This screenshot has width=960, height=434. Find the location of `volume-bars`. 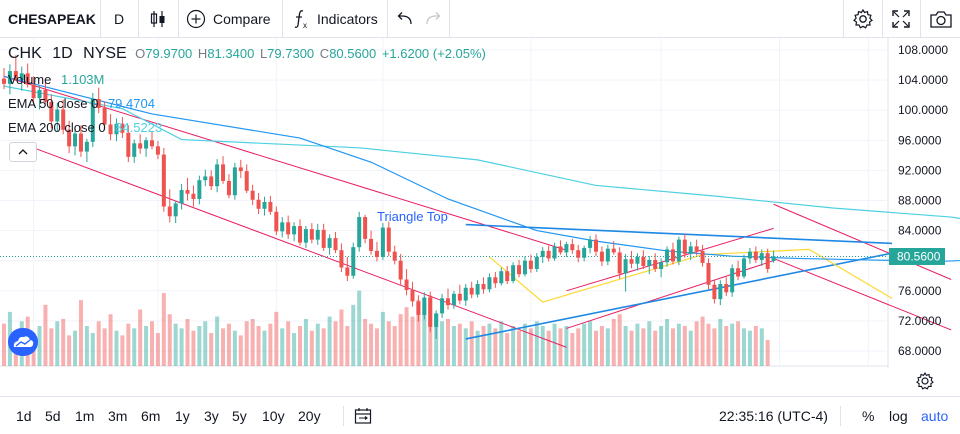

volume-bars is located at coordinates (386, 328).